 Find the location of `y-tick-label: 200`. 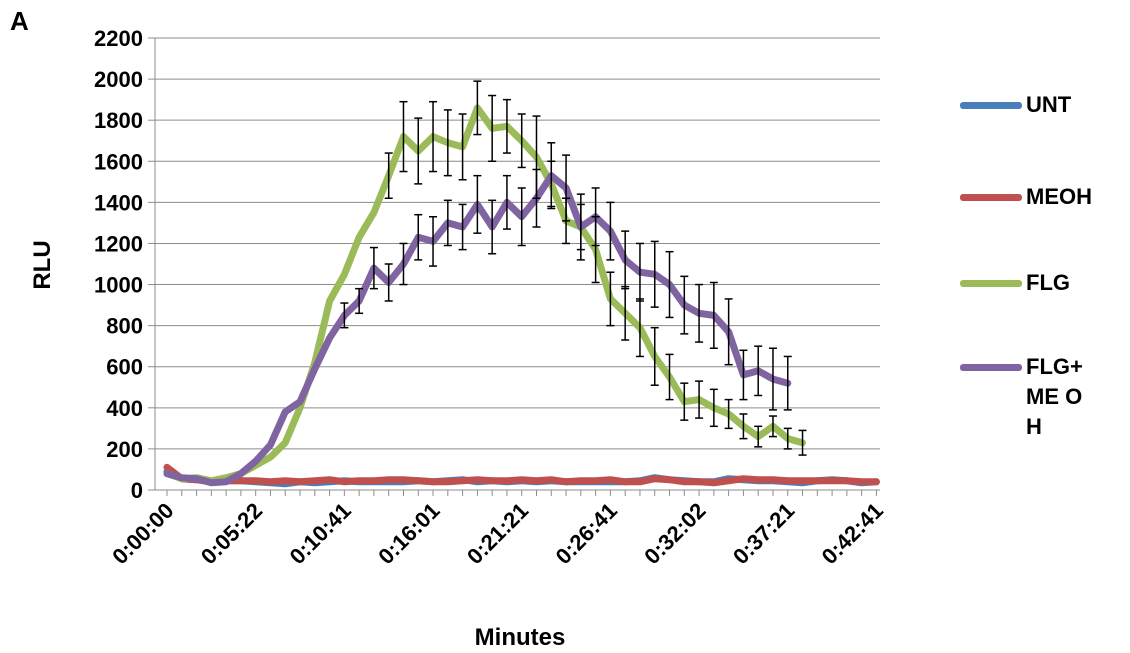

y-tick-label: 200 is located at coordinates (124, 449).